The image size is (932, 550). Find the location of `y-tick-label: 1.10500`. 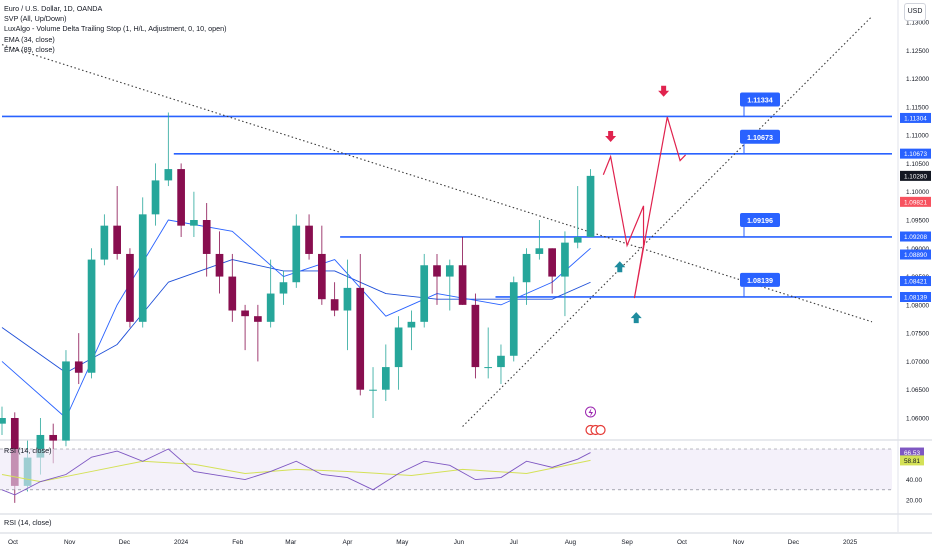

y-tick-label: 1.10500 is located at coordinates (918, 164).